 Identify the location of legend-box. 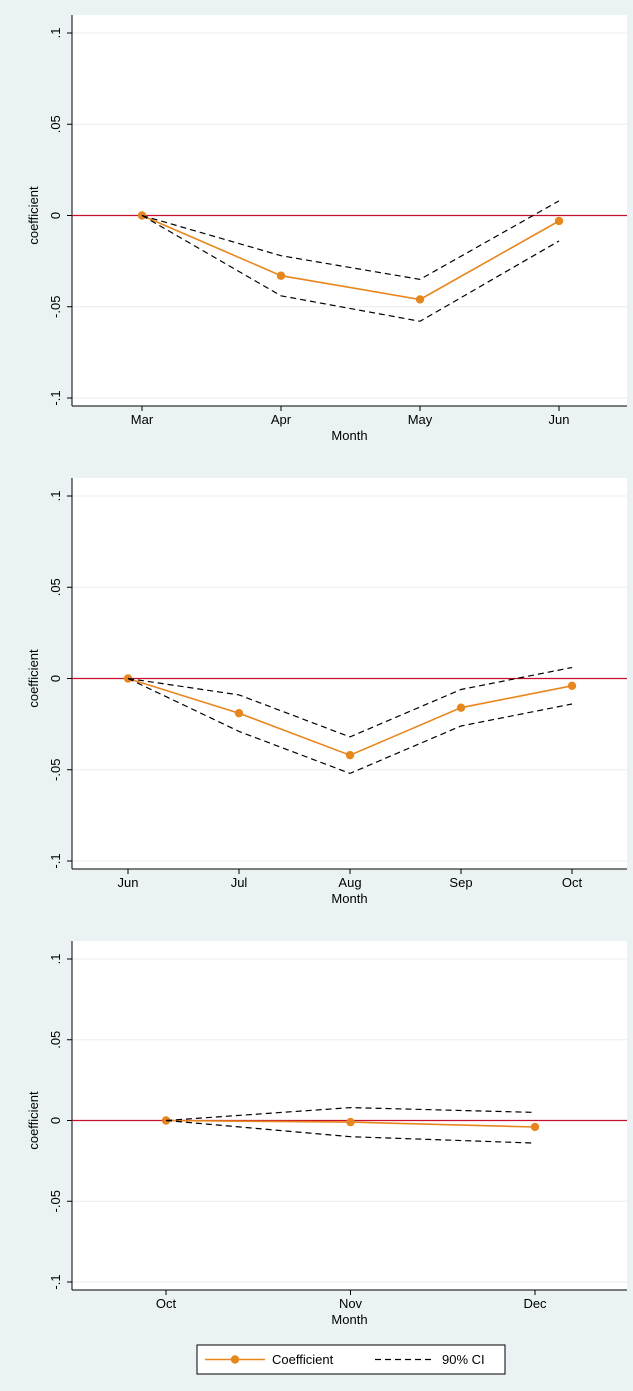
(351, 1359).